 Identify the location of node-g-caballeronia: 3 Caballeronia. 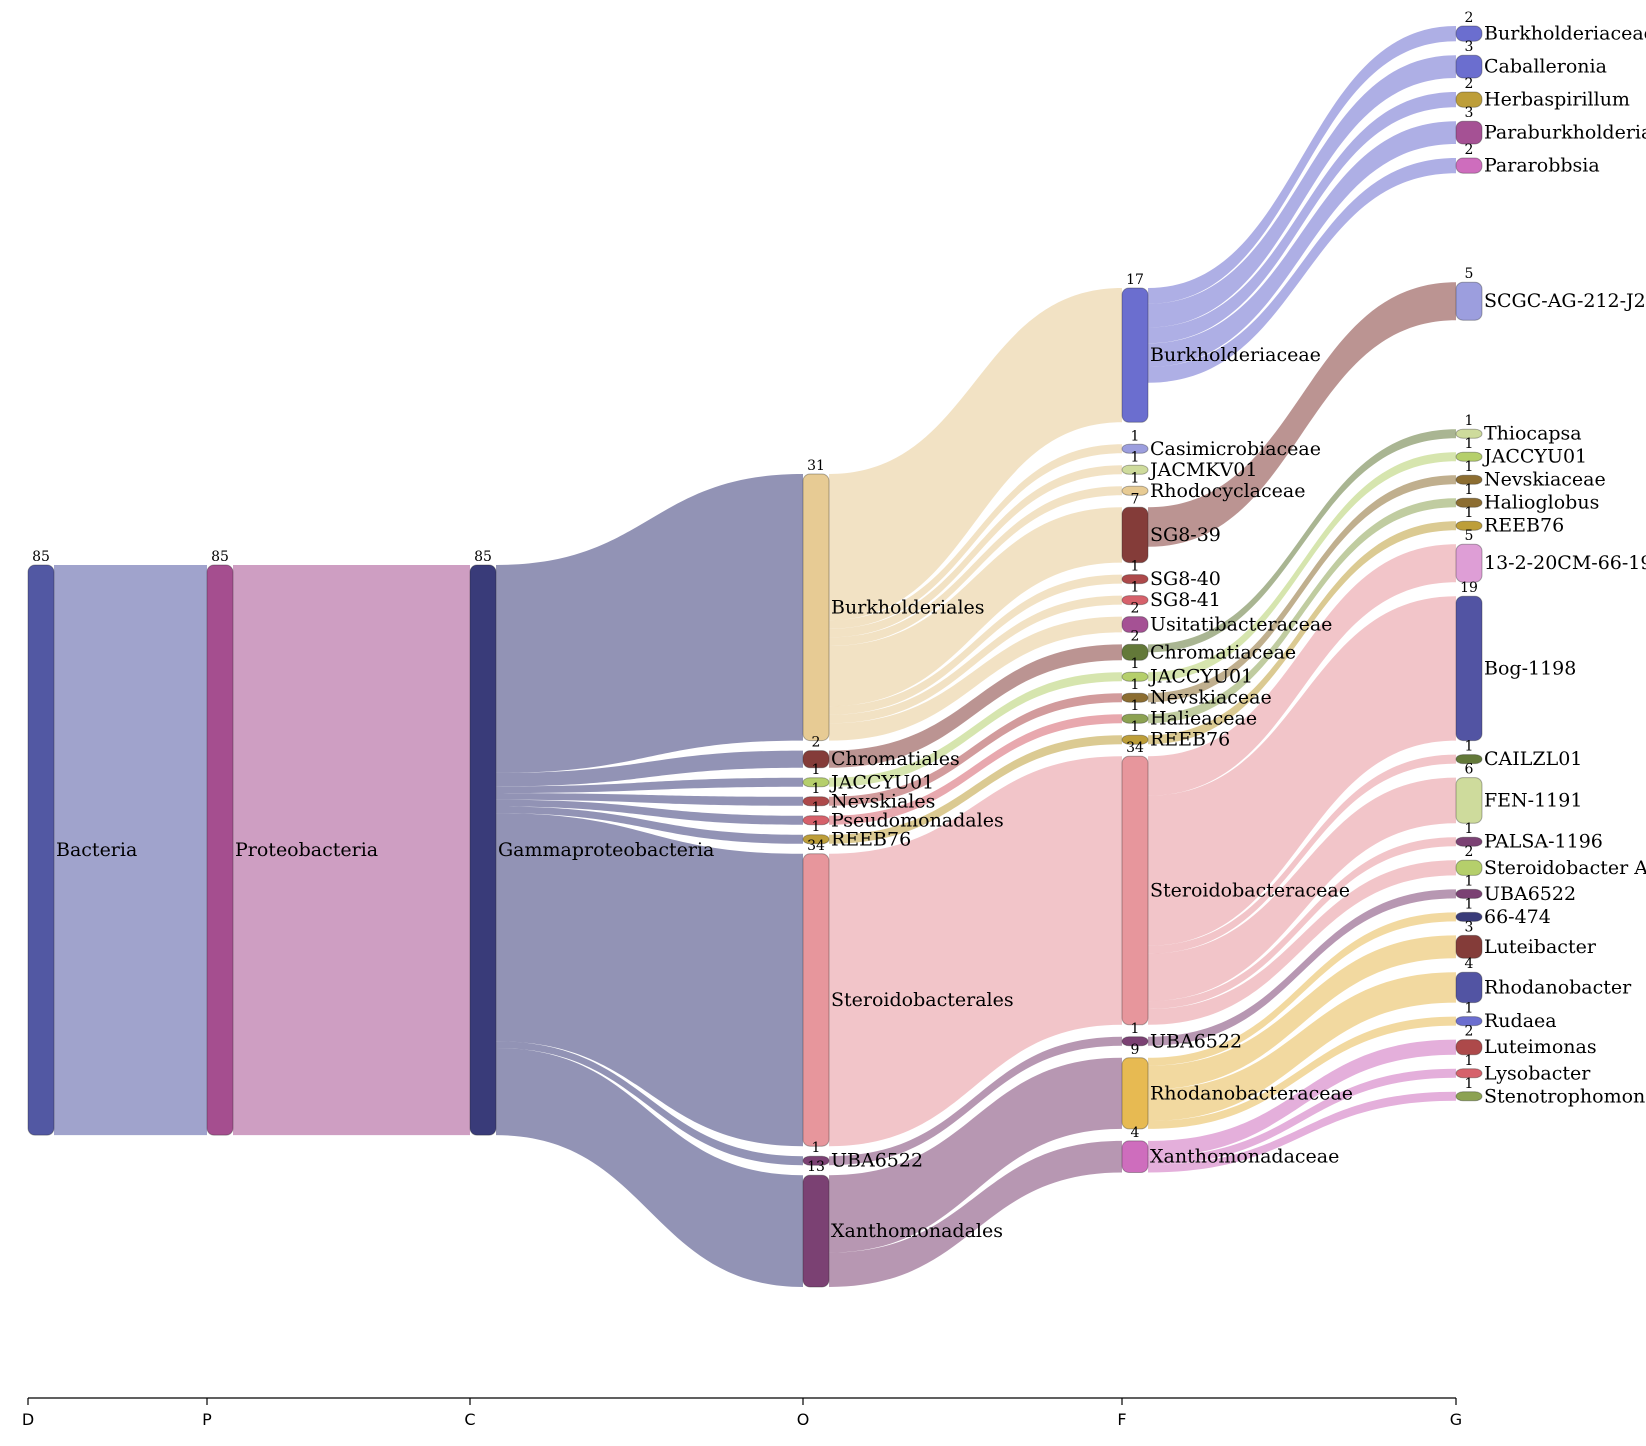
(1531, 59).